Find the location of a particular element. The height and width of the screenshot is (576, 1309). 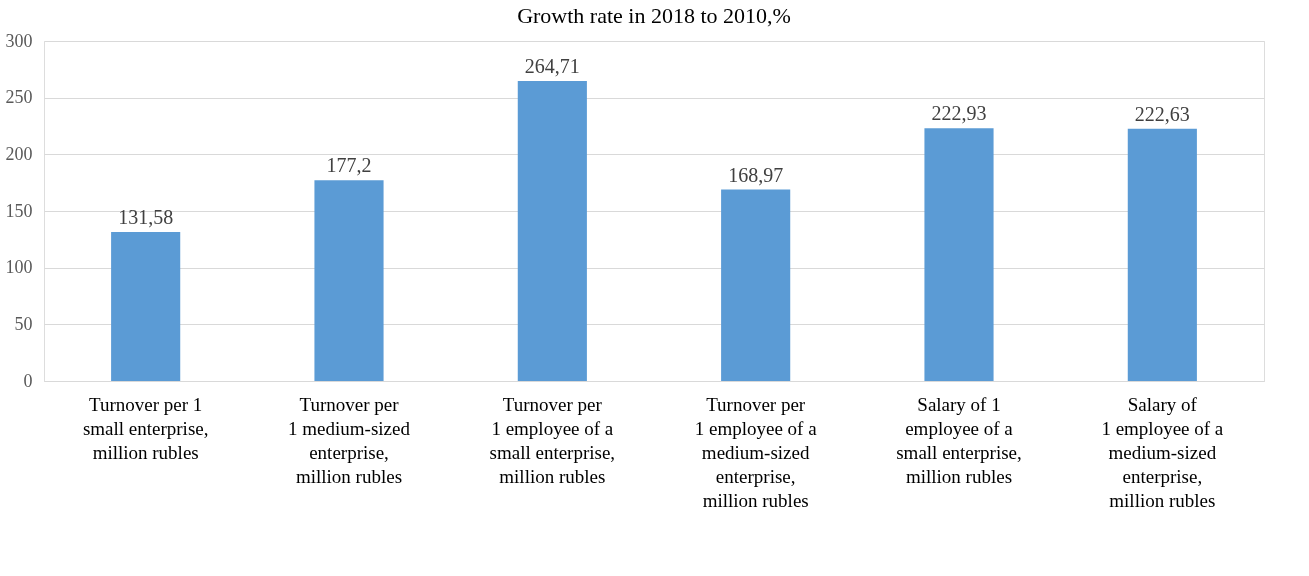

y-tick-label: 0 is located at coordinates (28, 380).